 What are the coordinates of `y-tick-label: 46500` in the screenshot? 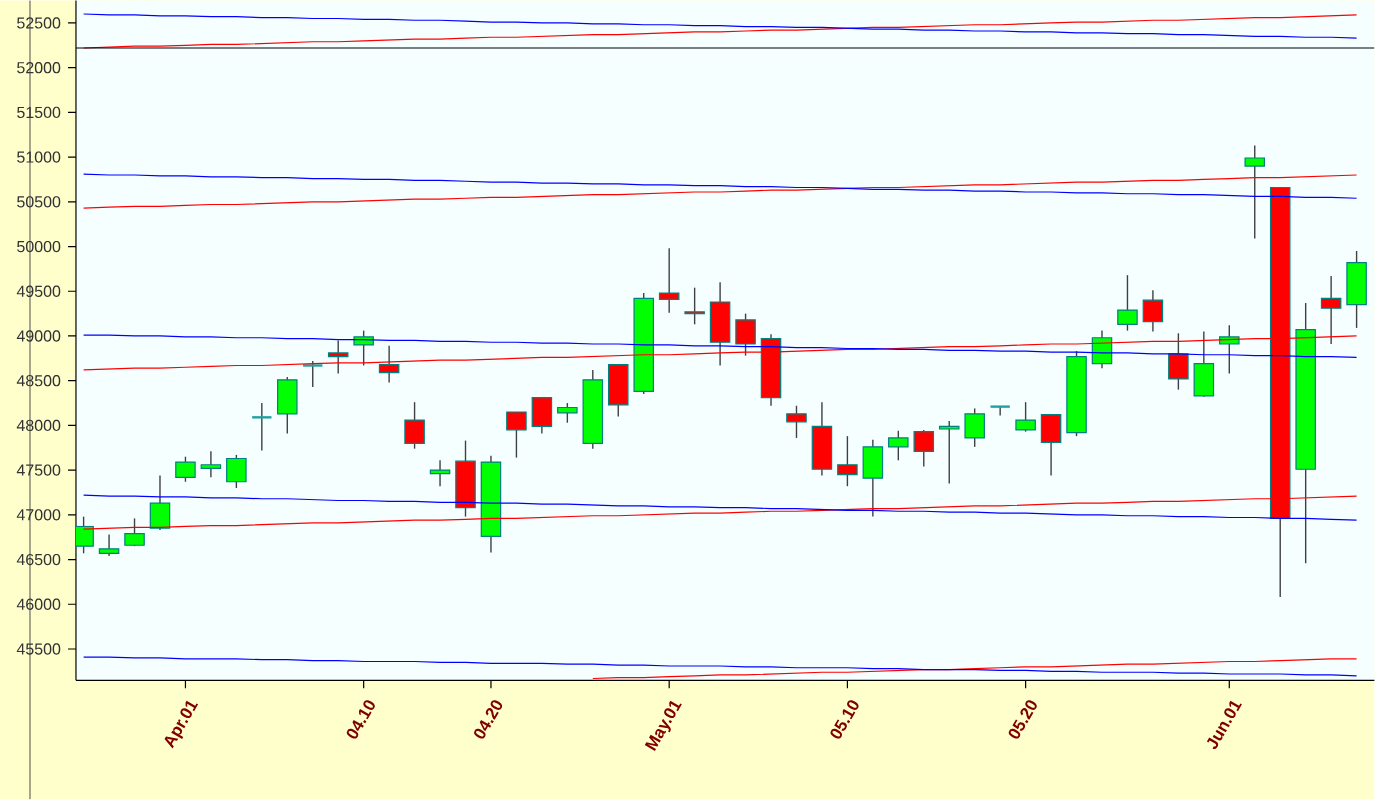 It's located at (38, 560).